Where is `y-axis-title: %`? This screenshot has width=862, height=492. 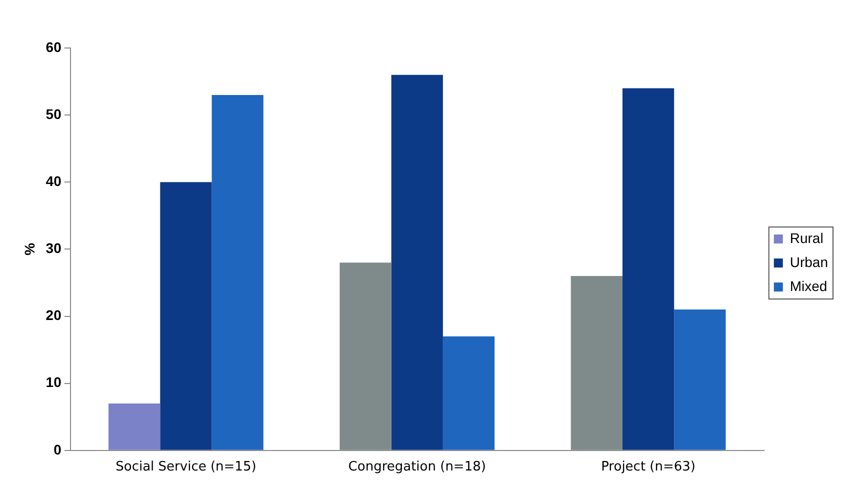
y-axis-title: % is located at coordinates (29, 249).